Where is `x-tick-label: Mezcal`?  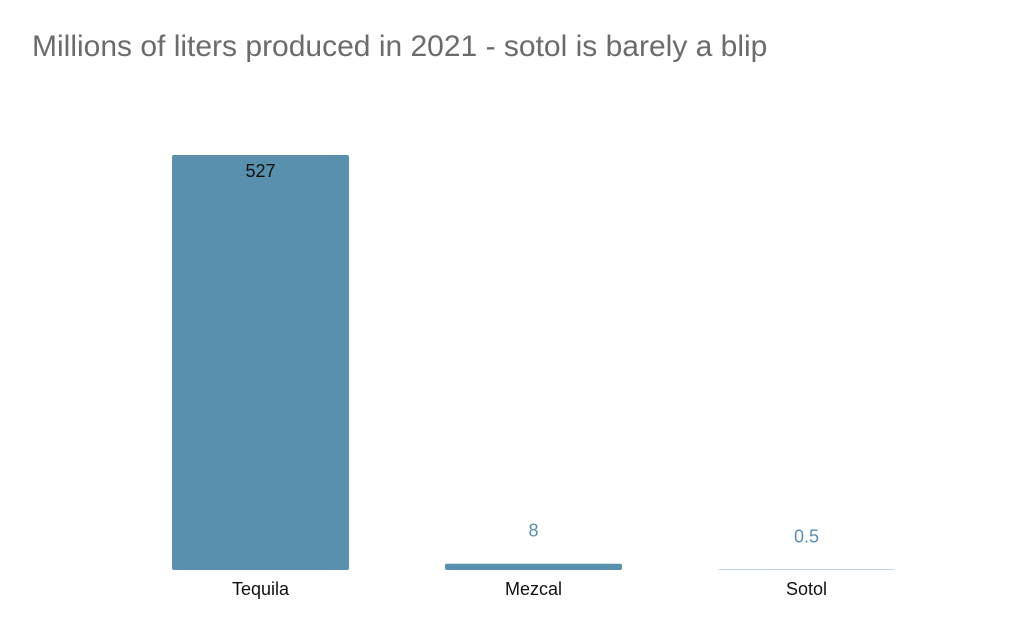 x-tick-label: Mezcal is located at coordinates (533, 589).